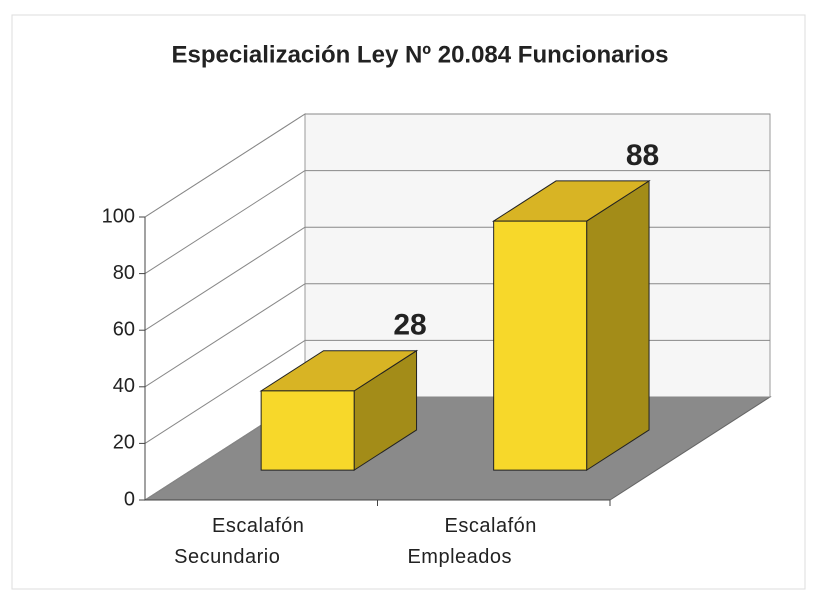 The width and height of the screenshot is (819, 597). Describe the element at coordinates (124, 443) in the screenshot. I see `y-tick-label: 20` at that location.